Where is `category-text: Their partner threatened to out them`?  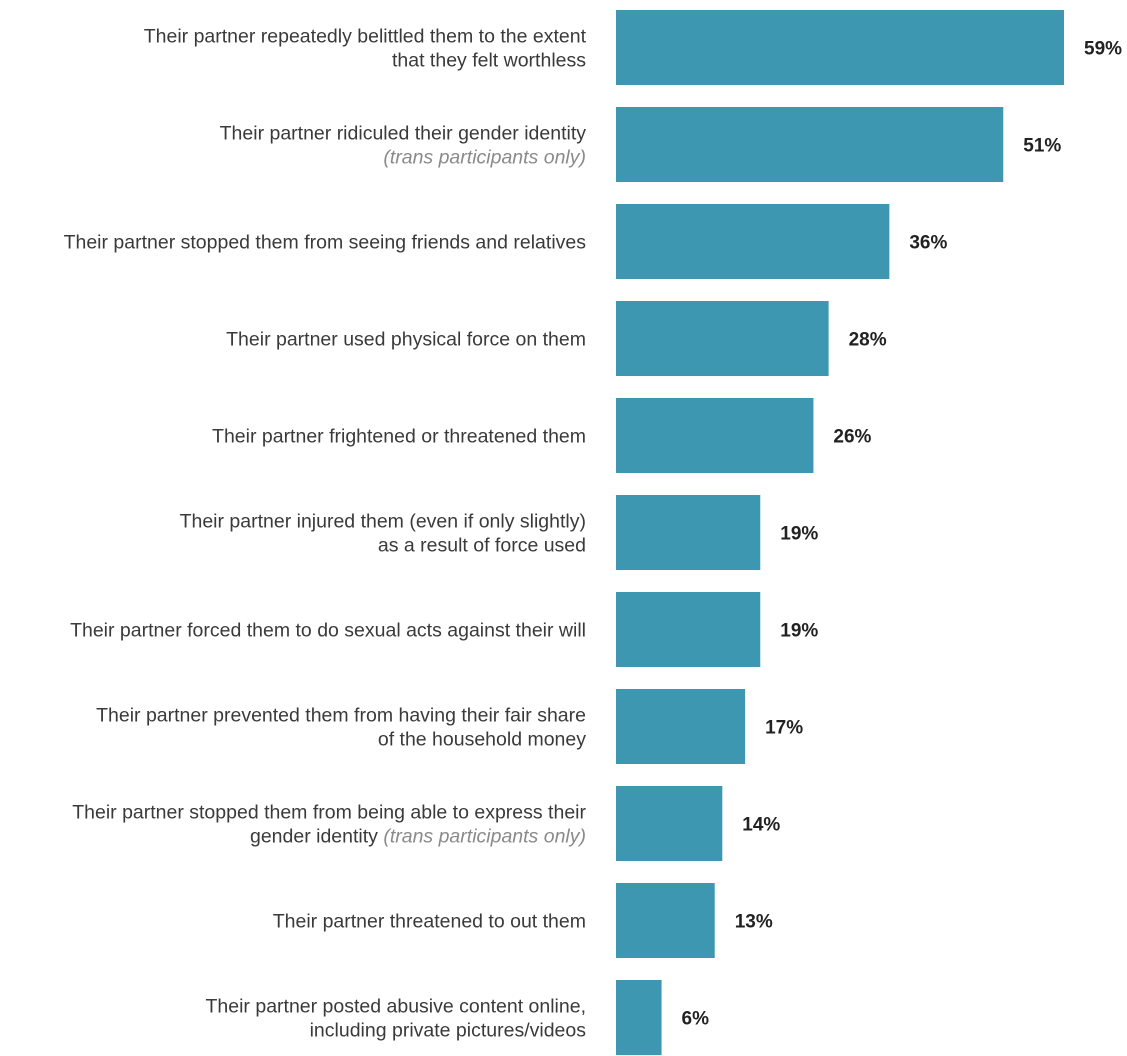
category-text: Their partner threatened to out them is located at coordinates (429, 922).